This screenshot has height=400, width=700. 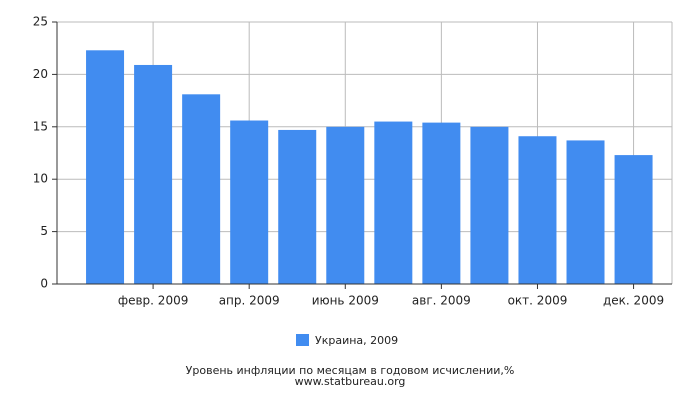 I want to click on y-tick-label: 20, so click(x=40, y=74).